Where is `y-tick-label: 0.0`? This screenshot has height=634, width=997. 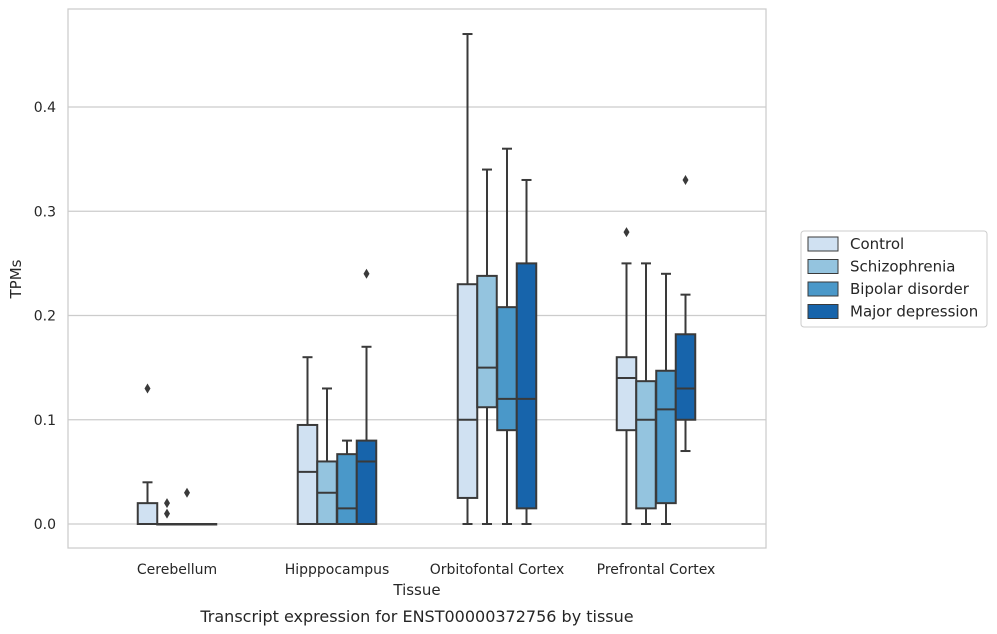
y-tick-label: 0.0 is located at coordinates (45, 525).